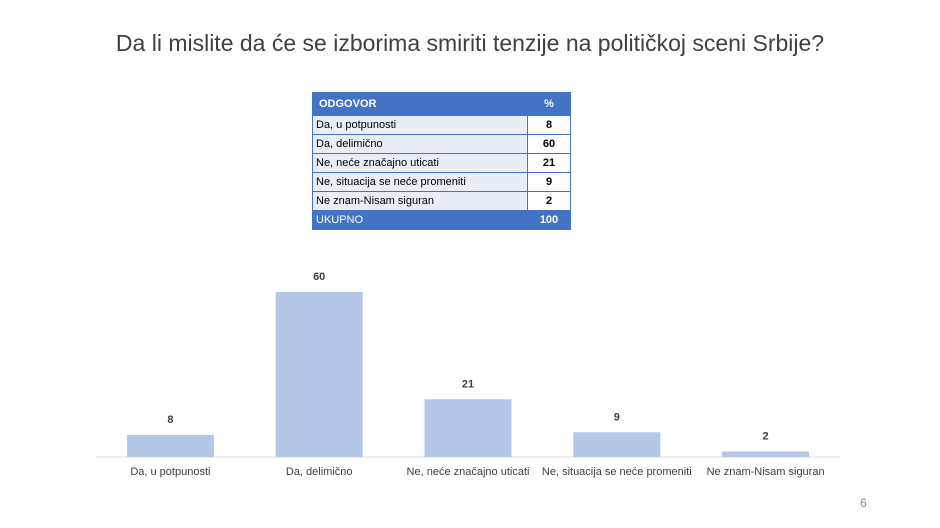  Describe the element at coordinates (549, 144) in the screenshot. I see `value-cell: 60` at that location.